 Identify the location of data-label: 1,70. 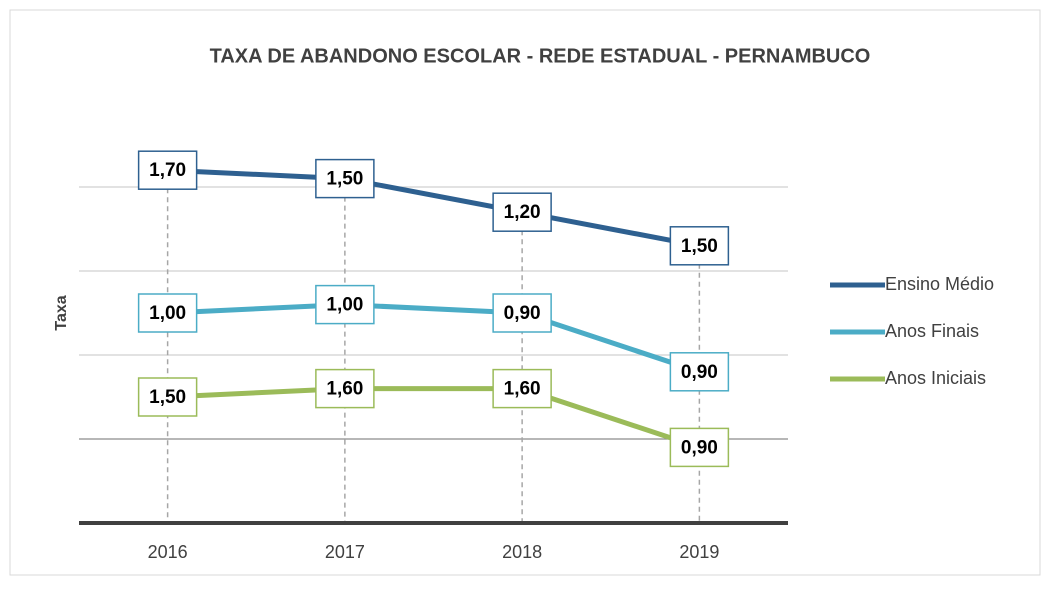
(167, 170).